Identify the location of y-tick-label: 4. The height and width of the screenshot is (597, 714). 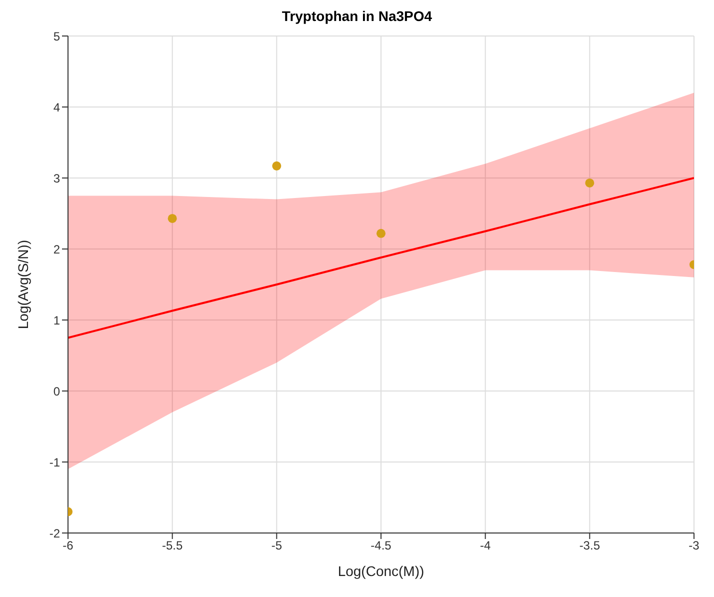
(56, 107).